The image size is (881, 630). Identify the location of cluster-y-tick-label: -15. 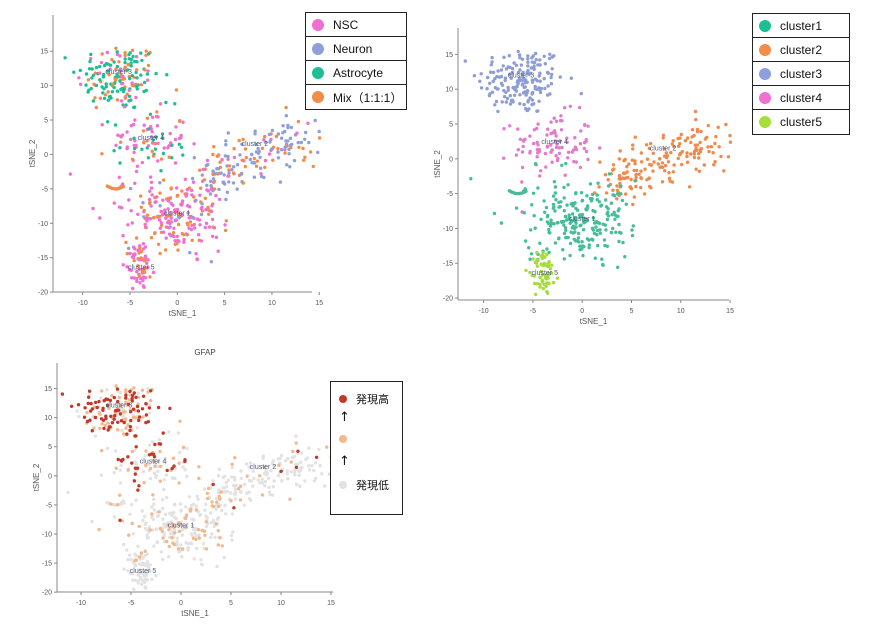
(448, 264).